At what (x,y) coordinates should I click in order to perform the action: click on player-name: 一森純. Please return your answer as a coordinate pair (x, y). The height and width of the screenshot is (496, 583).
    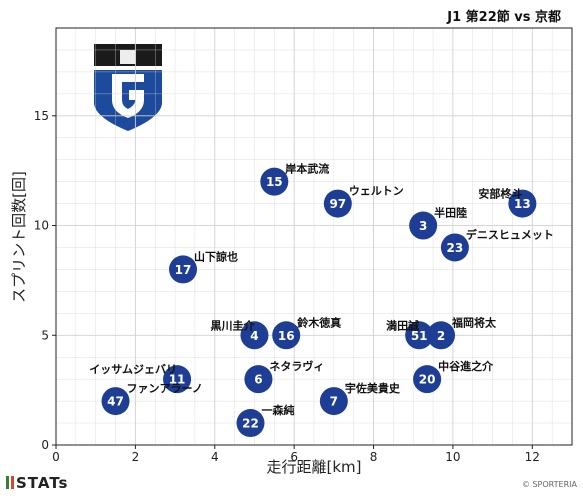
    Looking at the image, I should click on (277, 410).